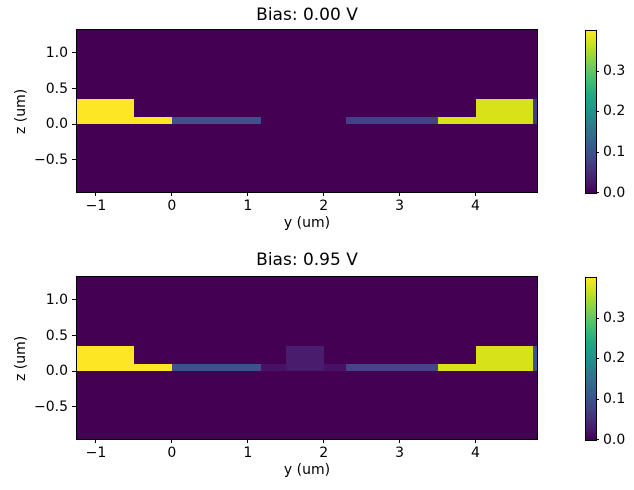 The height and width of the screenshot is (490, 634). Describe the element at coordinates (21, 358) in the screenshot. I see `y-axis-label: z (um)` at that location.